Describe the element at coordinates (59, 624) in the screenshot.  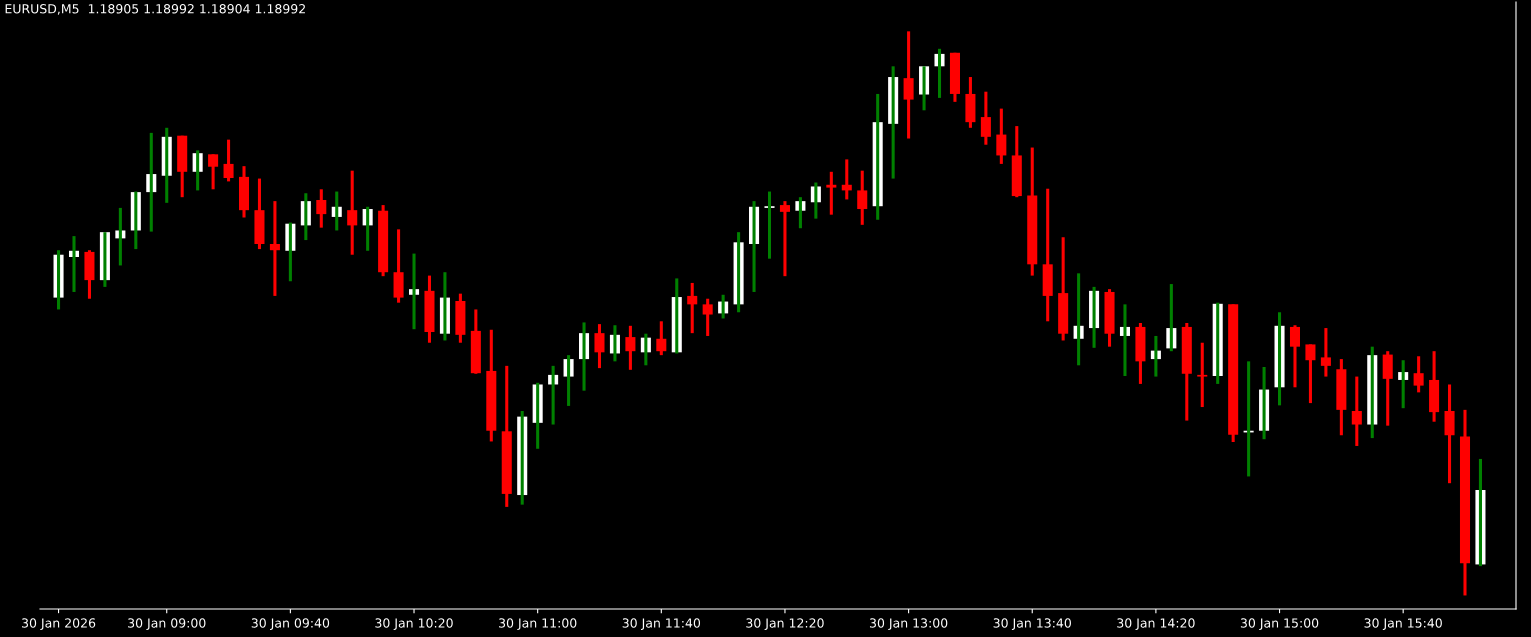
I see `x-tick-label: 30 Jan 2026` at that location.